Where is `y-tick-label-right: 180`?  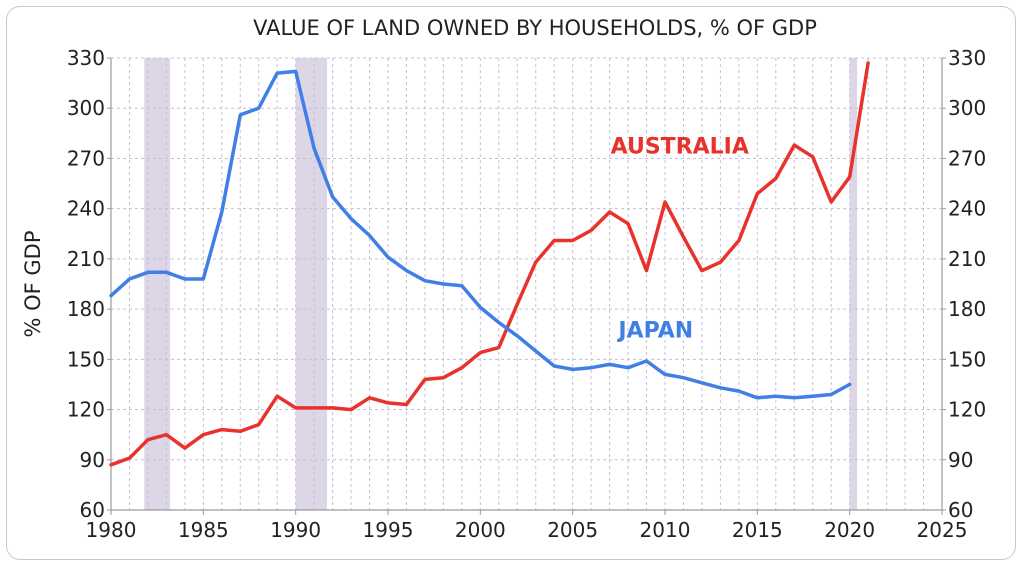
y-tick-label-right: 180 is located at coordinates (967, 309).